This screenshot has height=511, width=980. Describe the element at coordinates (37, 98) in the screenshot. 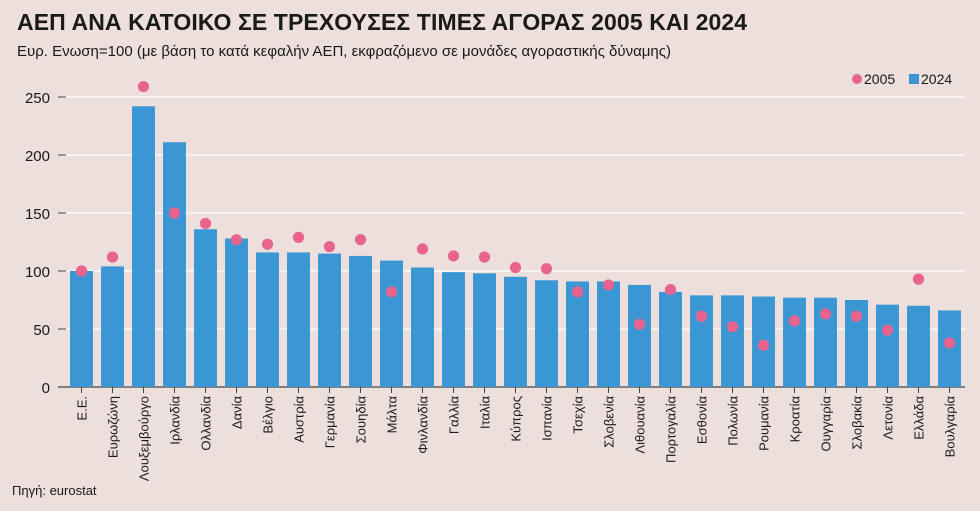

I see `y-tick-label: 250` at that location.